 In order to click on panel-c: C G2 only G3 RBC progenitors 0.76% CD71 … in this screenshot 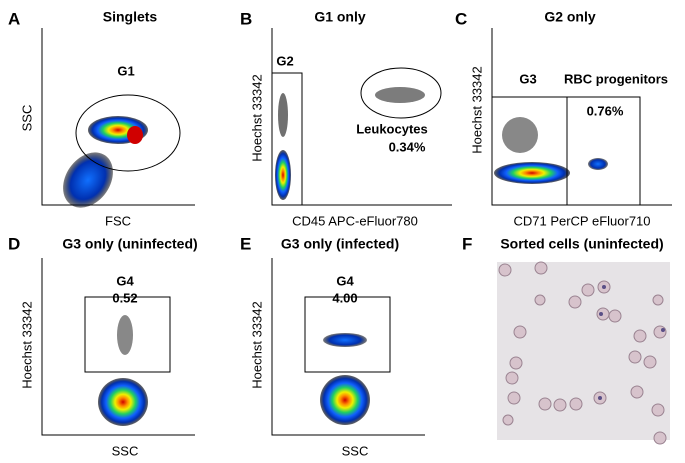, I will do `click(563, 118)`.